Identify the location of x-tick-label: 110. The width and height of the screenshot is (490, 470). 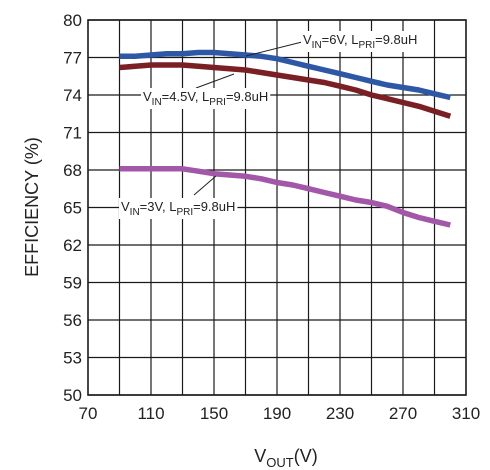
(150, 413).